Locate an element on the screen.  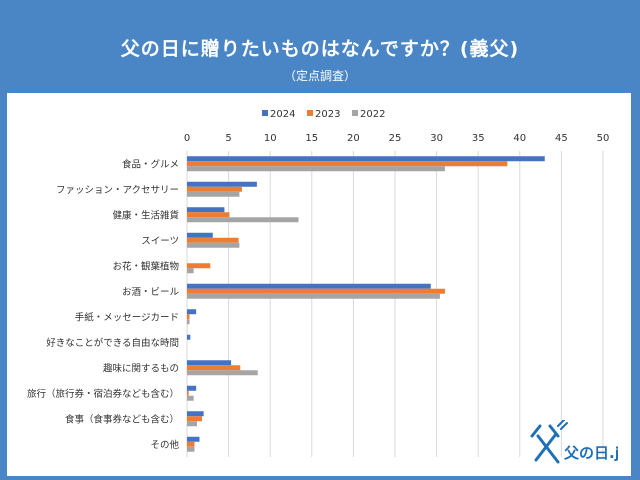
category-label: 食品・グルメ is located at coordinates (150, 164).